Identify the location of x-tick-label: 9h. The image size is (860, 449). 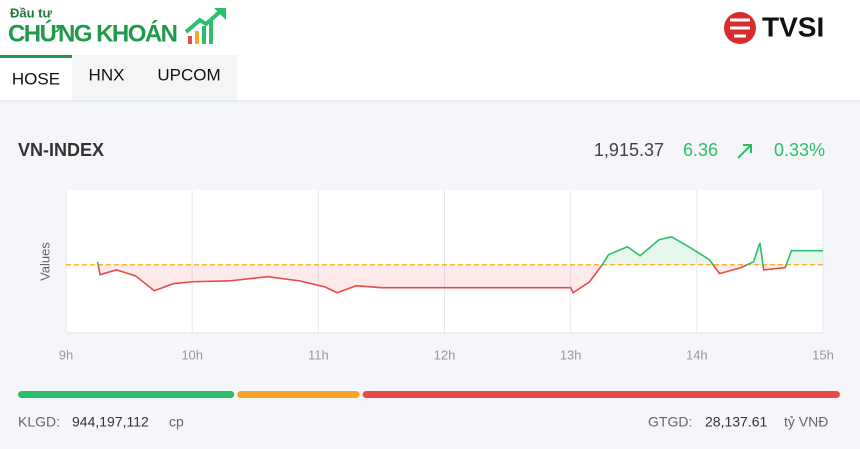
(66, 354).